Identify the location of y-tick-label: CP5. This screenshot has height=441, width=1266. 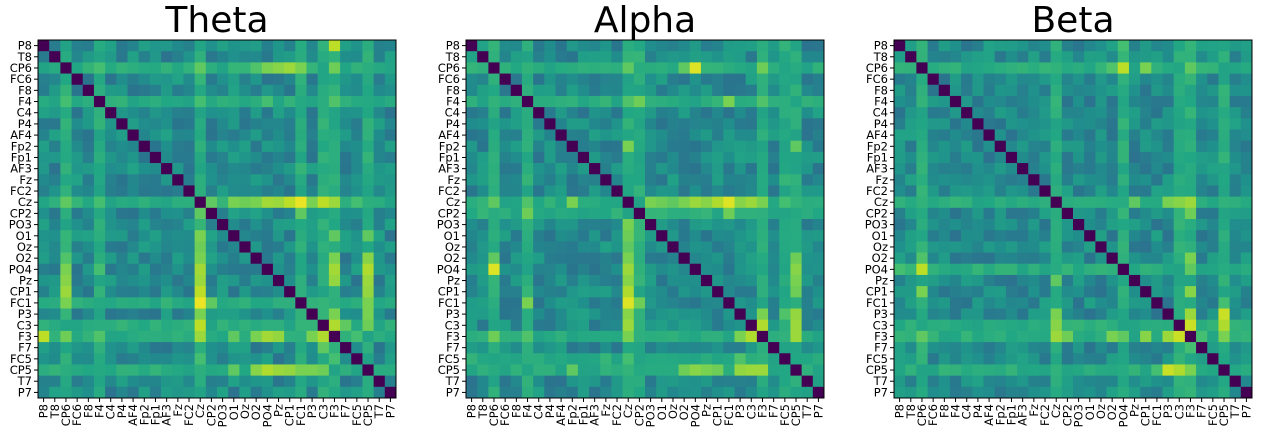
(449, 370).